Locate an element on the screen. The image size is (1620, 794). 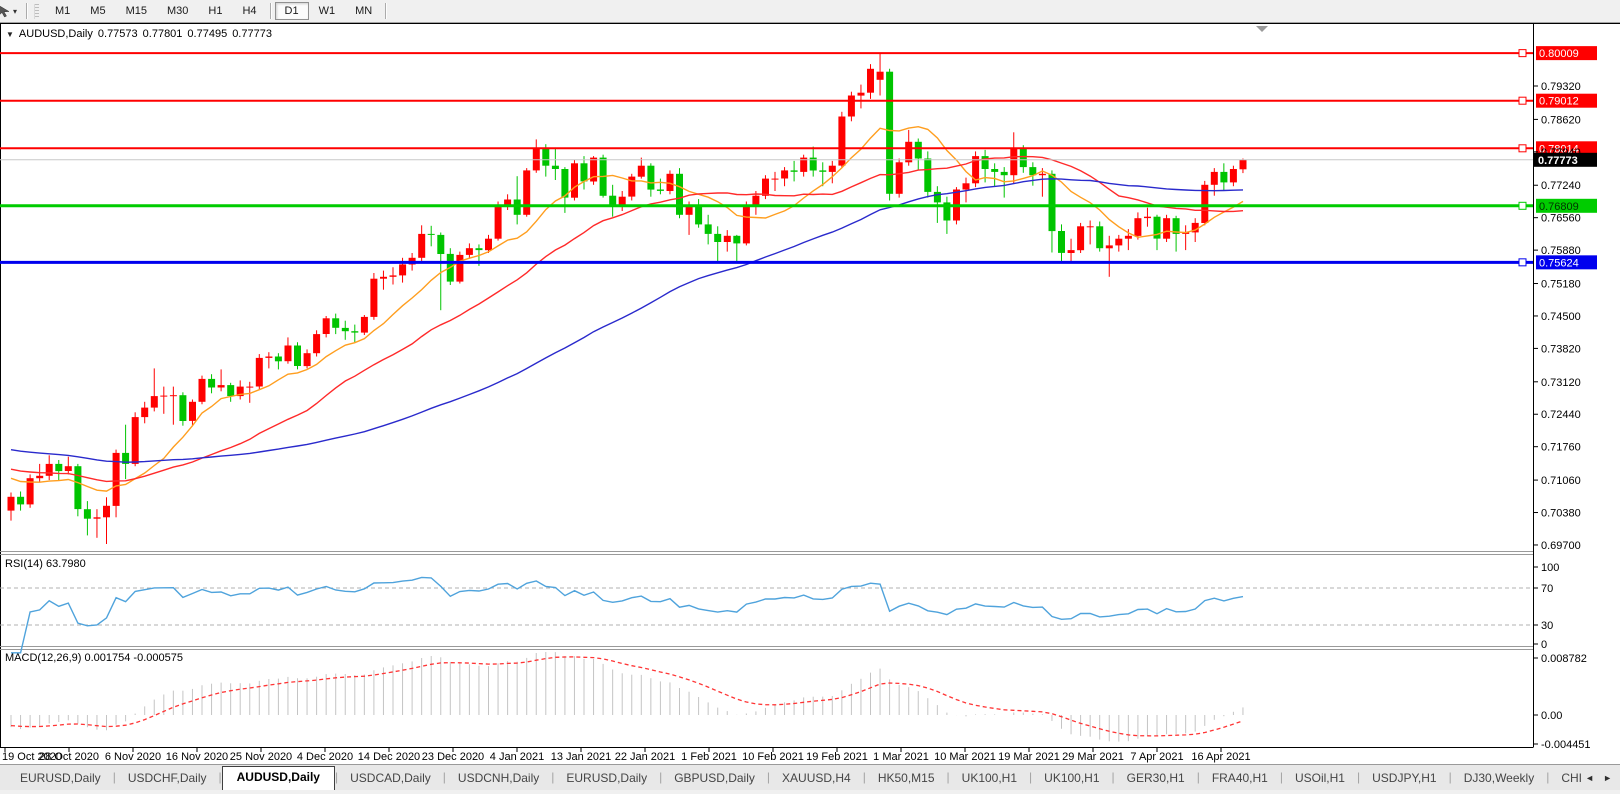
tab-usdjpy-h1: USDJPY,H1 is located at coordinates (1404, 778).